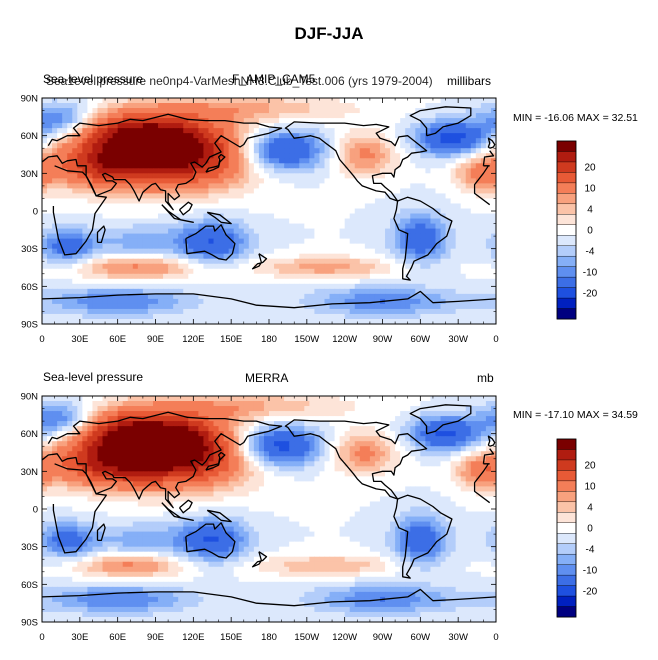  I want to click on colorbar-swatch, so click(566, 199).